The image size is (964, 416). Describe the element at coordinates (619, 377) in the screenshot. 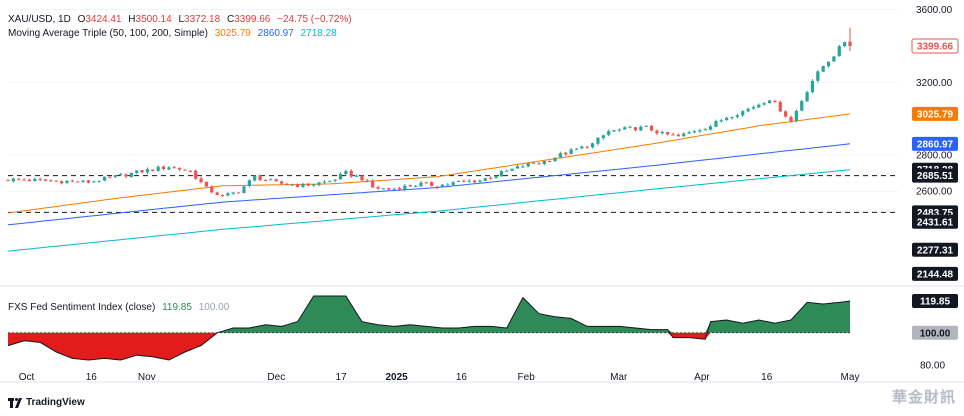

I see `time-axis-label: Mar` at that location.